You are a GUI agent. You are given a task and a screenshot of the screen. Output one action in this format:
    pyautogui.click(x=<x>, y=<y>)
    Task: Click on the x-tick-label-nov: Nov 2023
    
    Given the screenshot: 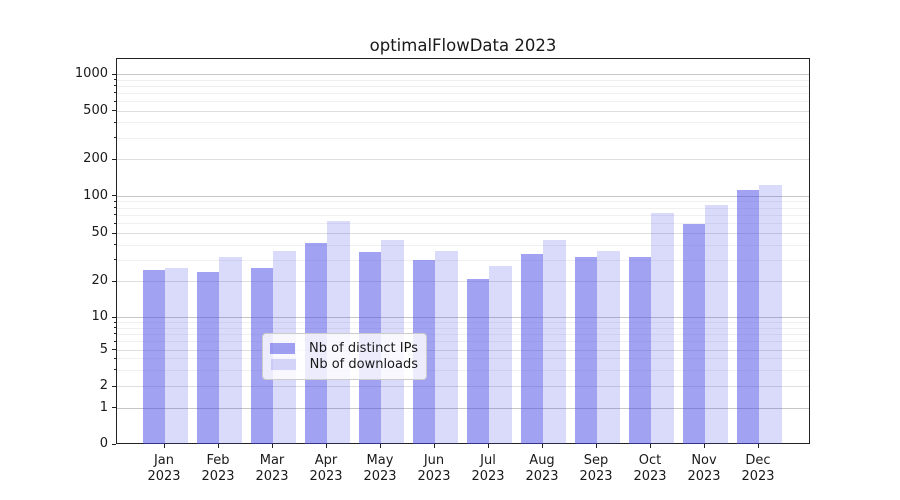 What is the action you would take?
    pyautogui.click(x=704, y=469)
    